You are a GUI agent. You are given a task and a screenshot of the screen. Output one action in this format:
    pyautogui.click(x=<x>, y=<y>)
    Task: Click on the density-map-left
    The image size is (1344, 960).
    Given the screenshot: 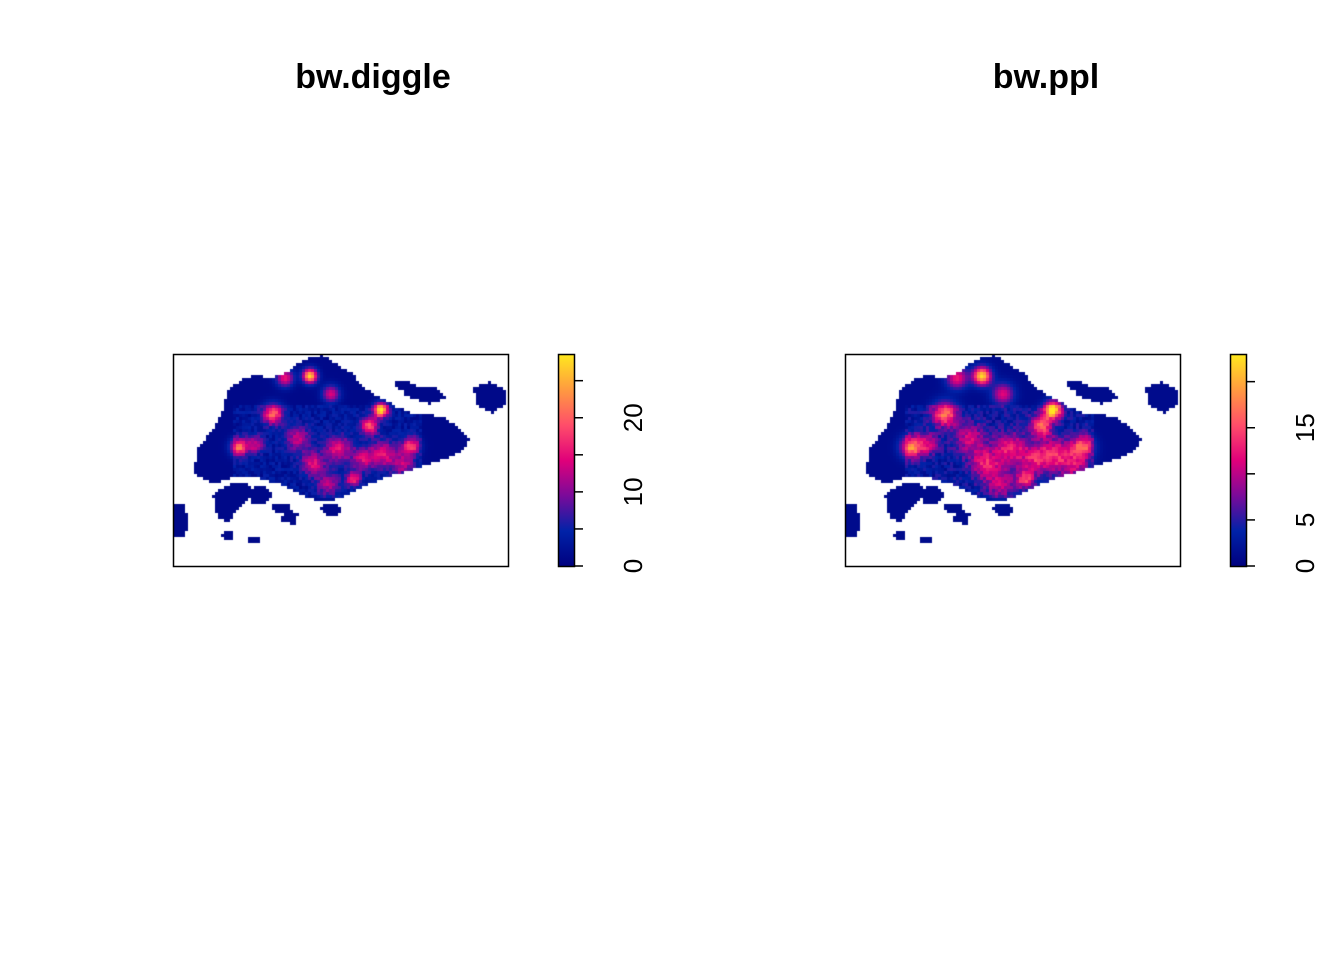 What is the action you would take?
    pyautogui.click(x=340, y=460)
    